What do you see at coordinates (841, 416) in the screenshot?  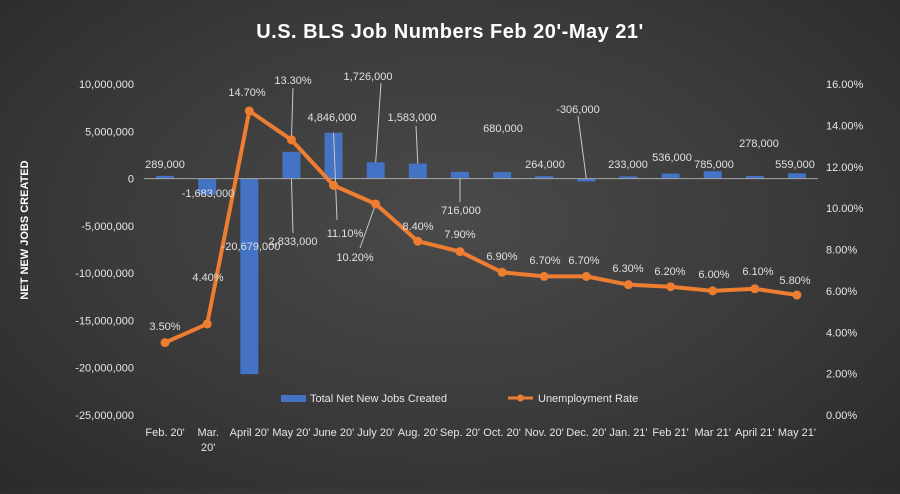 I see `right-tick-label: 0.00%` at bounding box center [841, 416].